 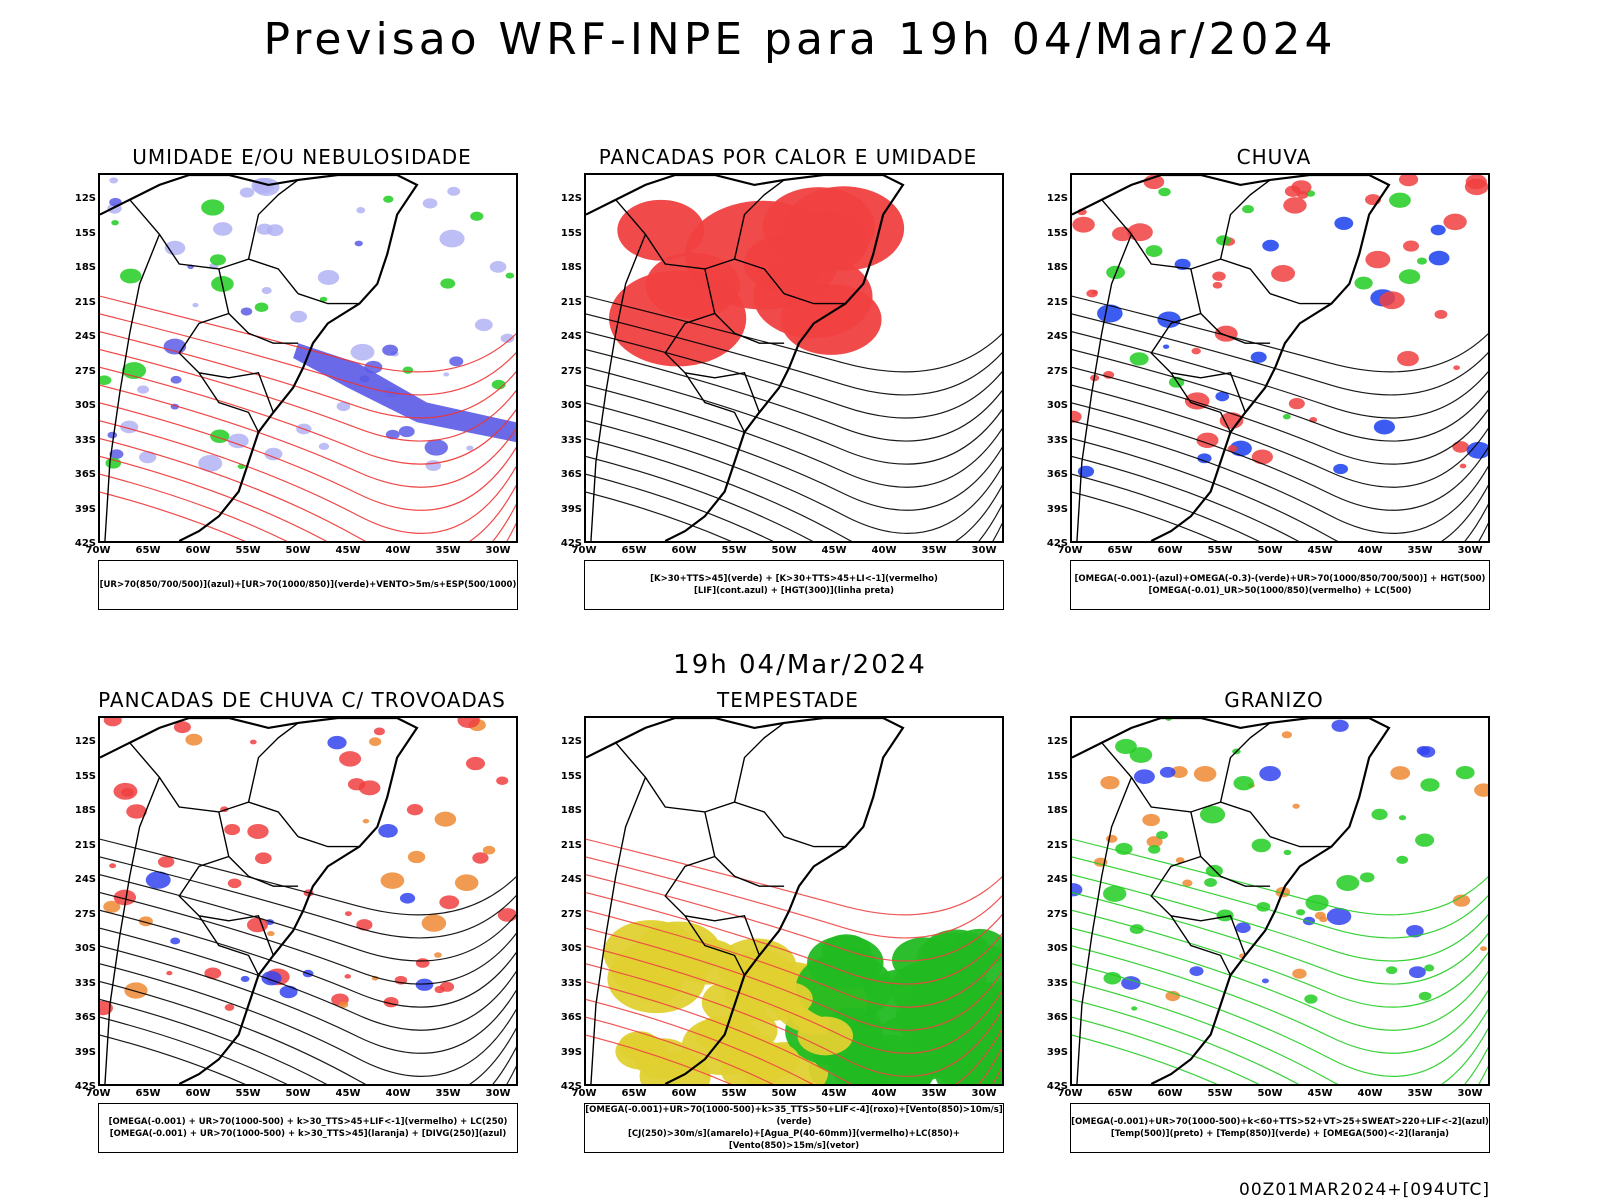 What do you see at coordinates (1270, 550) in the screenshot?
I see `lon-tick-label: 50W` at bounding box center [1270, 550].